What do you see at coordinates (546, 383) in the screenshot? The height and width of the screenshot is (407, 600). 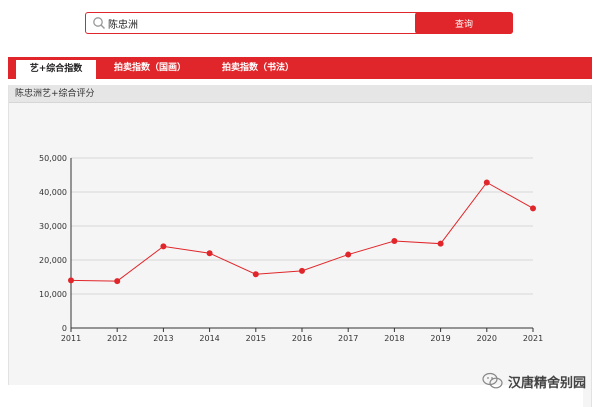 I see `watermark-text: 汉唐精舍别园` at bounding box center [546, 383].